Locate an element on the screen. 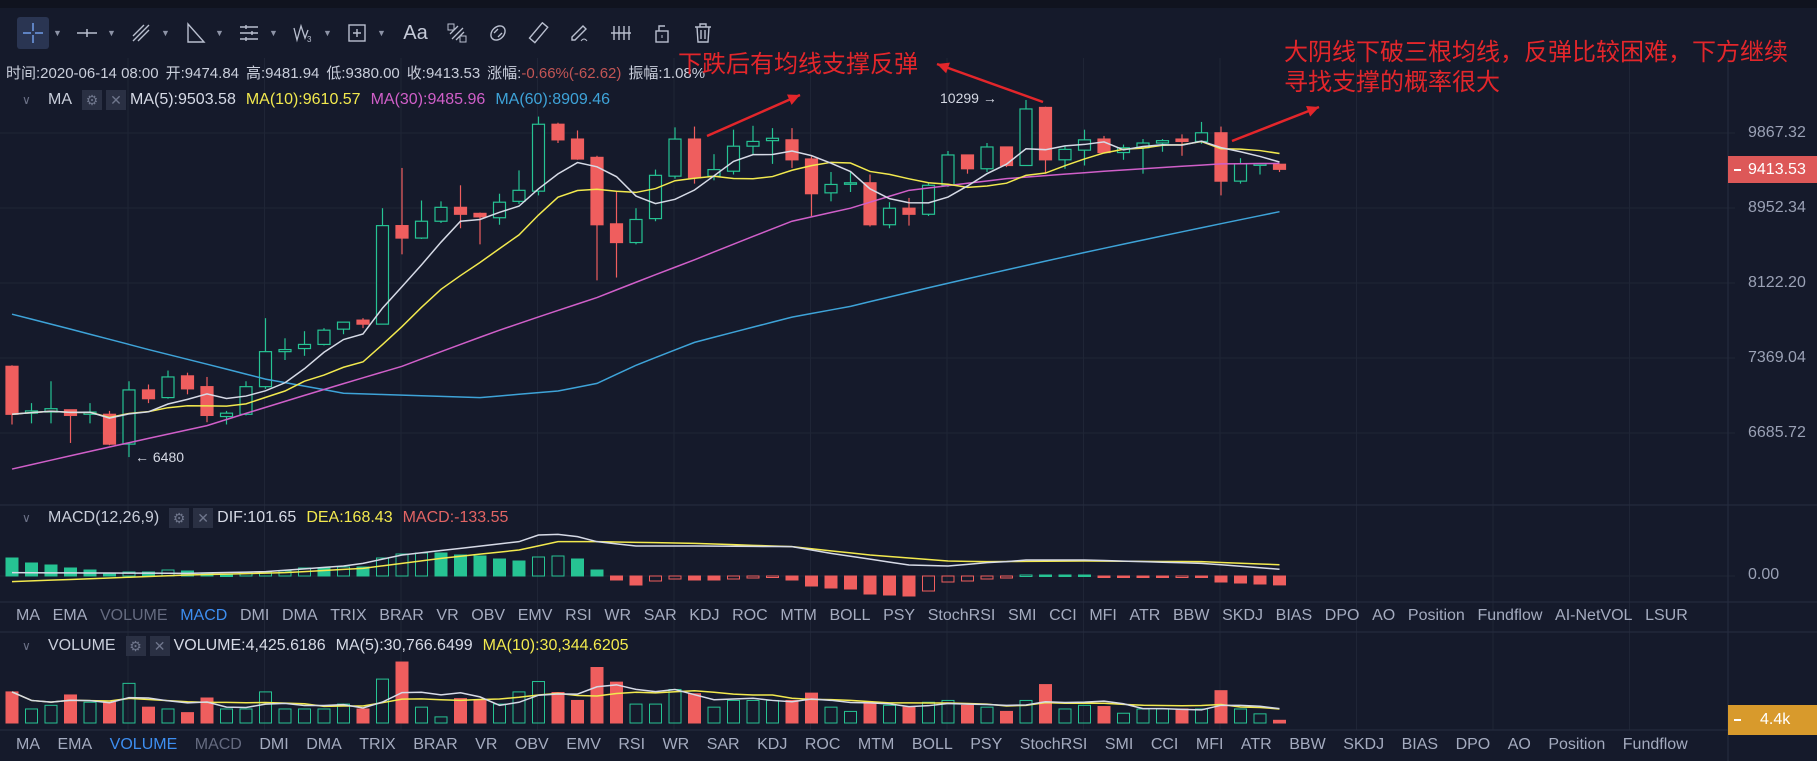  delete-tool is located at coordinates (702, 33).